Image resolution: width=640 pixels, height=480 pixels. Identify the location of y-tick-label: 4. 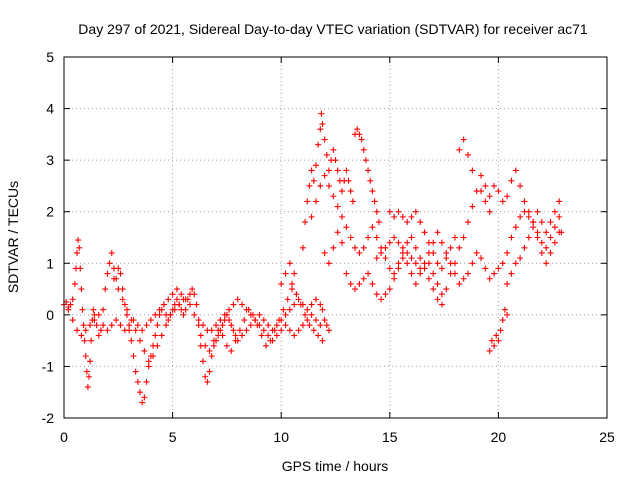
(50, 109).